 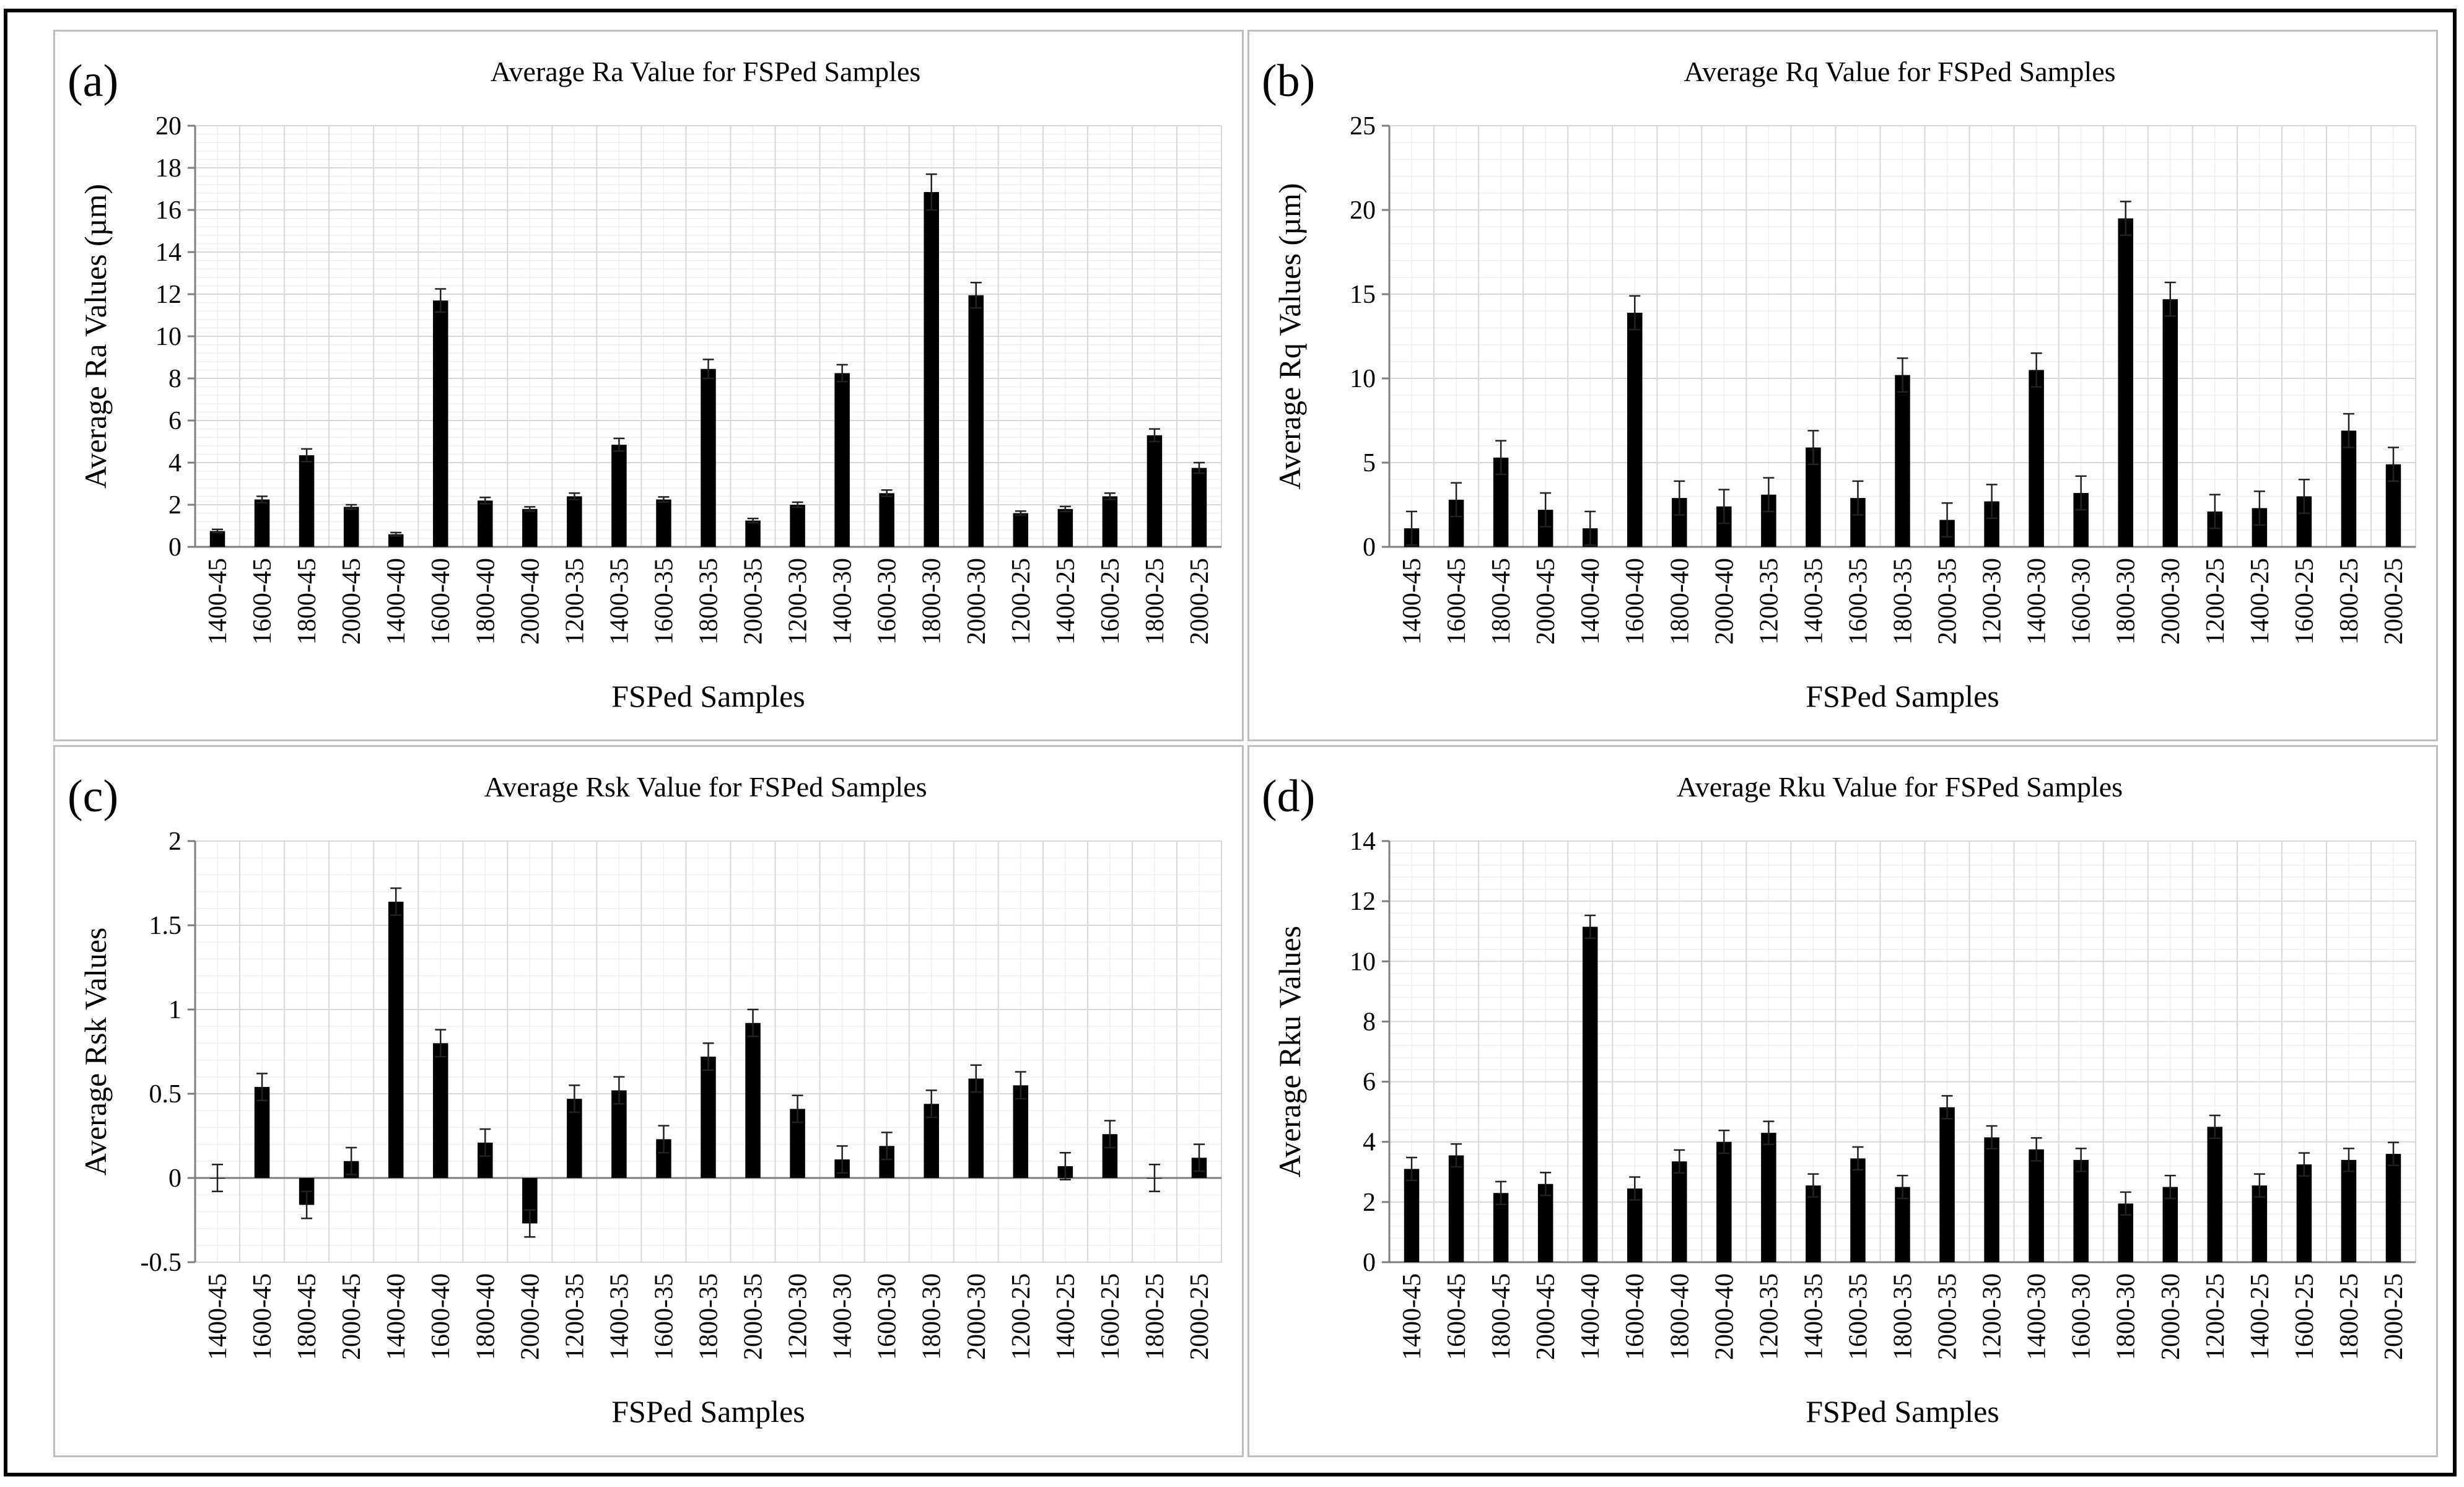 I want to click on y-tick-label: 25, so click(x=1363, y=127).